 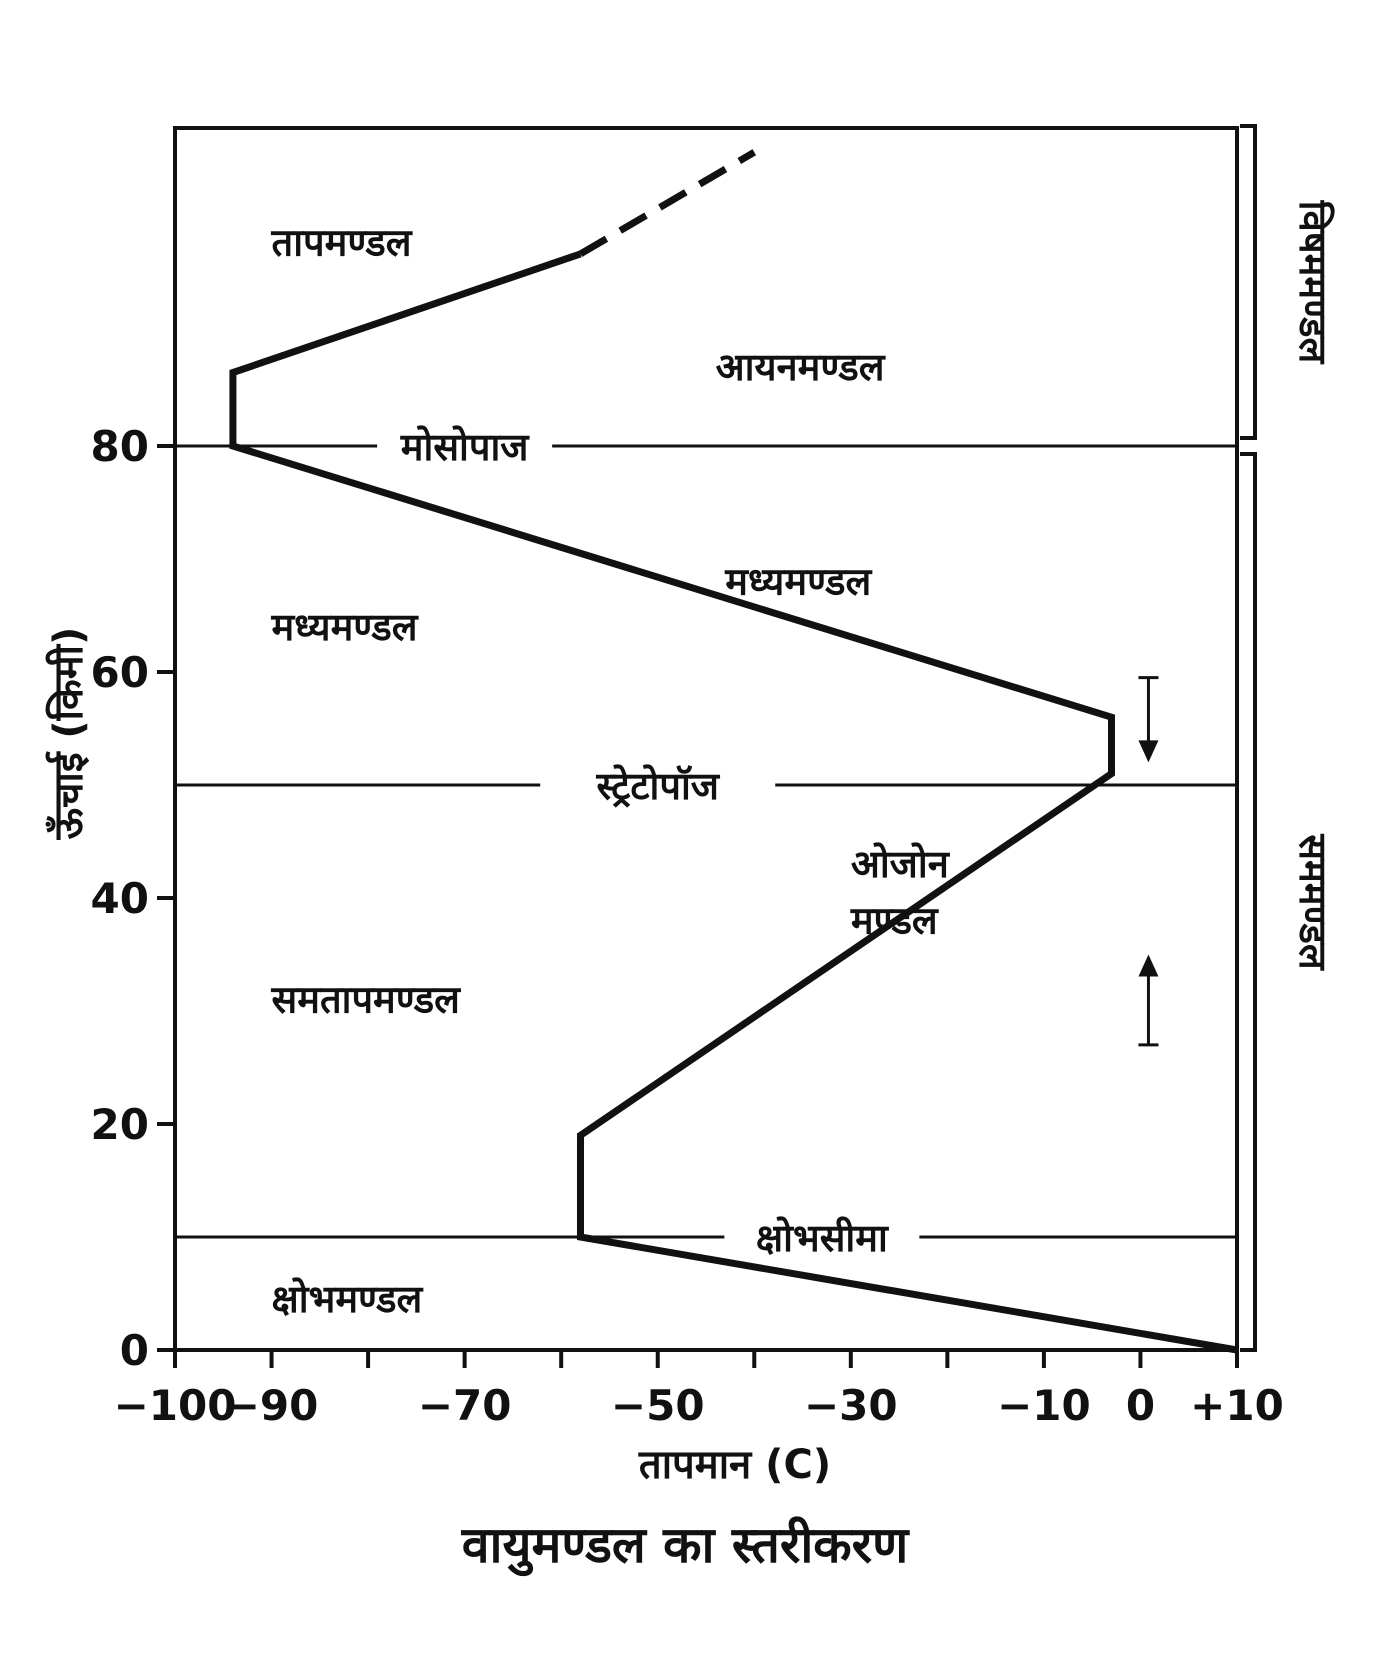 I want to click on region-label: मण्डल, so click(x=894, y=921).